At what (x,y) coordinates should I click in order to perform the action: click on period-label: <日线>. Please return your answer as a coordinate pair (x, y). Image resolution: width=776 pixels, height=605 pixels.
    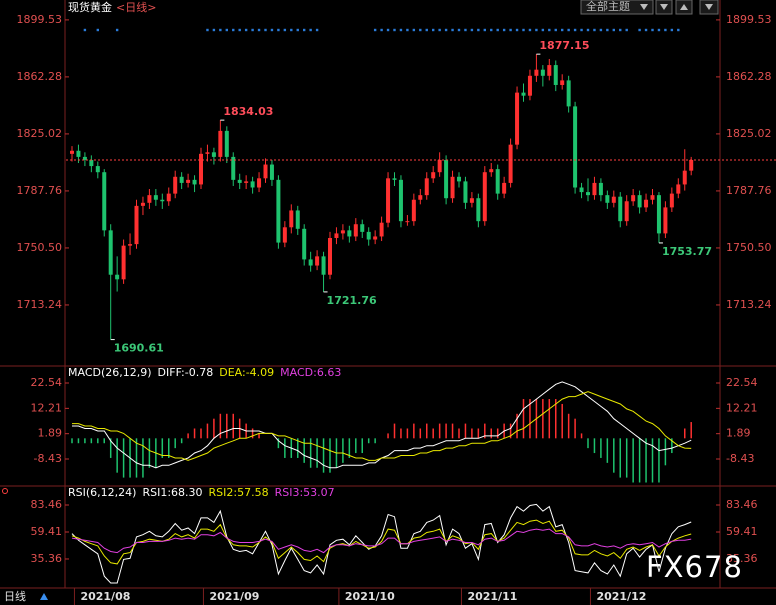
    Looking at the image, I should click on (136, 7).